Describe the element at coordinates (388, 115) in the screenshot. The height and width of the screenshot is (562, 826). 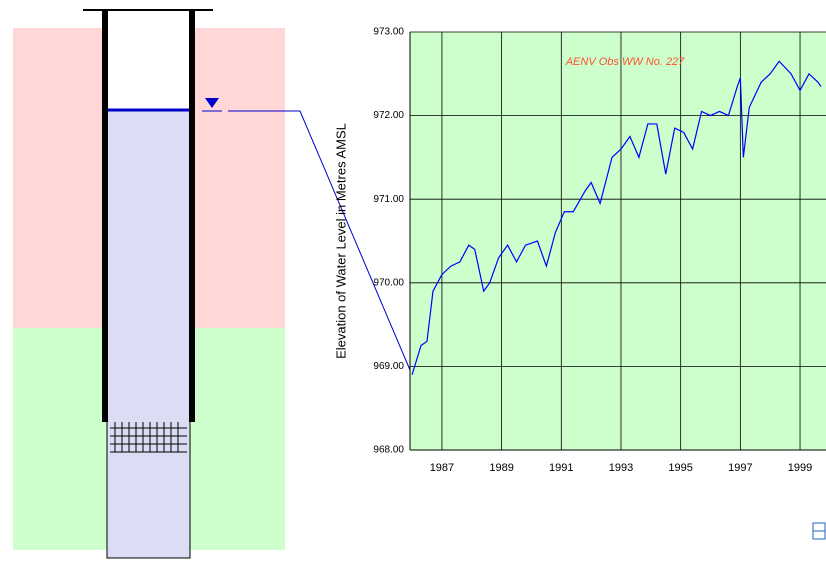
I see `y-tick-label: 972.00` at that location.